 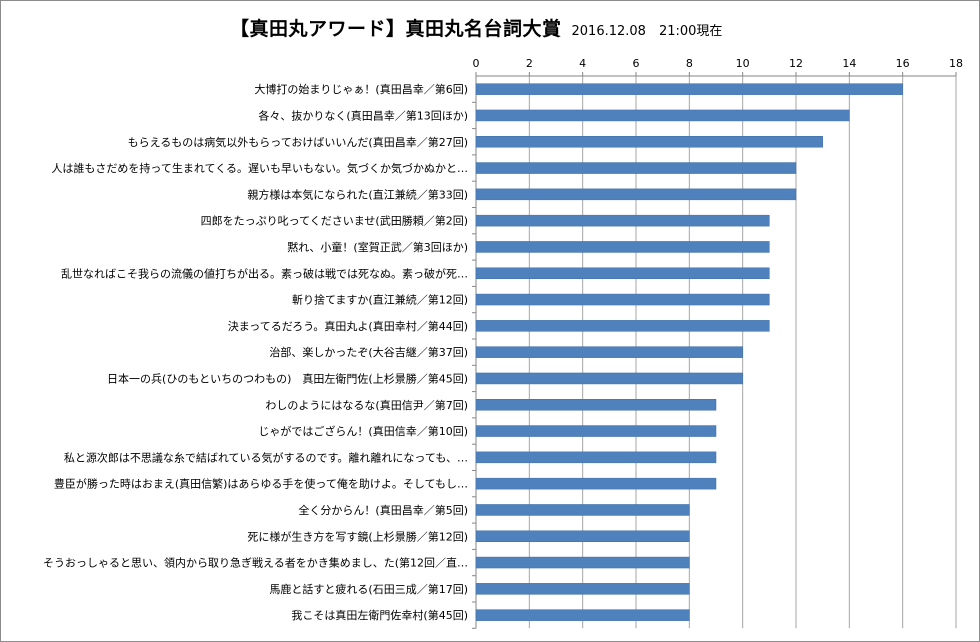 I want to click on category-label: 大博打の始まりじゃぁ！(真田昌幸／第6回), so click(x=361, y=89).